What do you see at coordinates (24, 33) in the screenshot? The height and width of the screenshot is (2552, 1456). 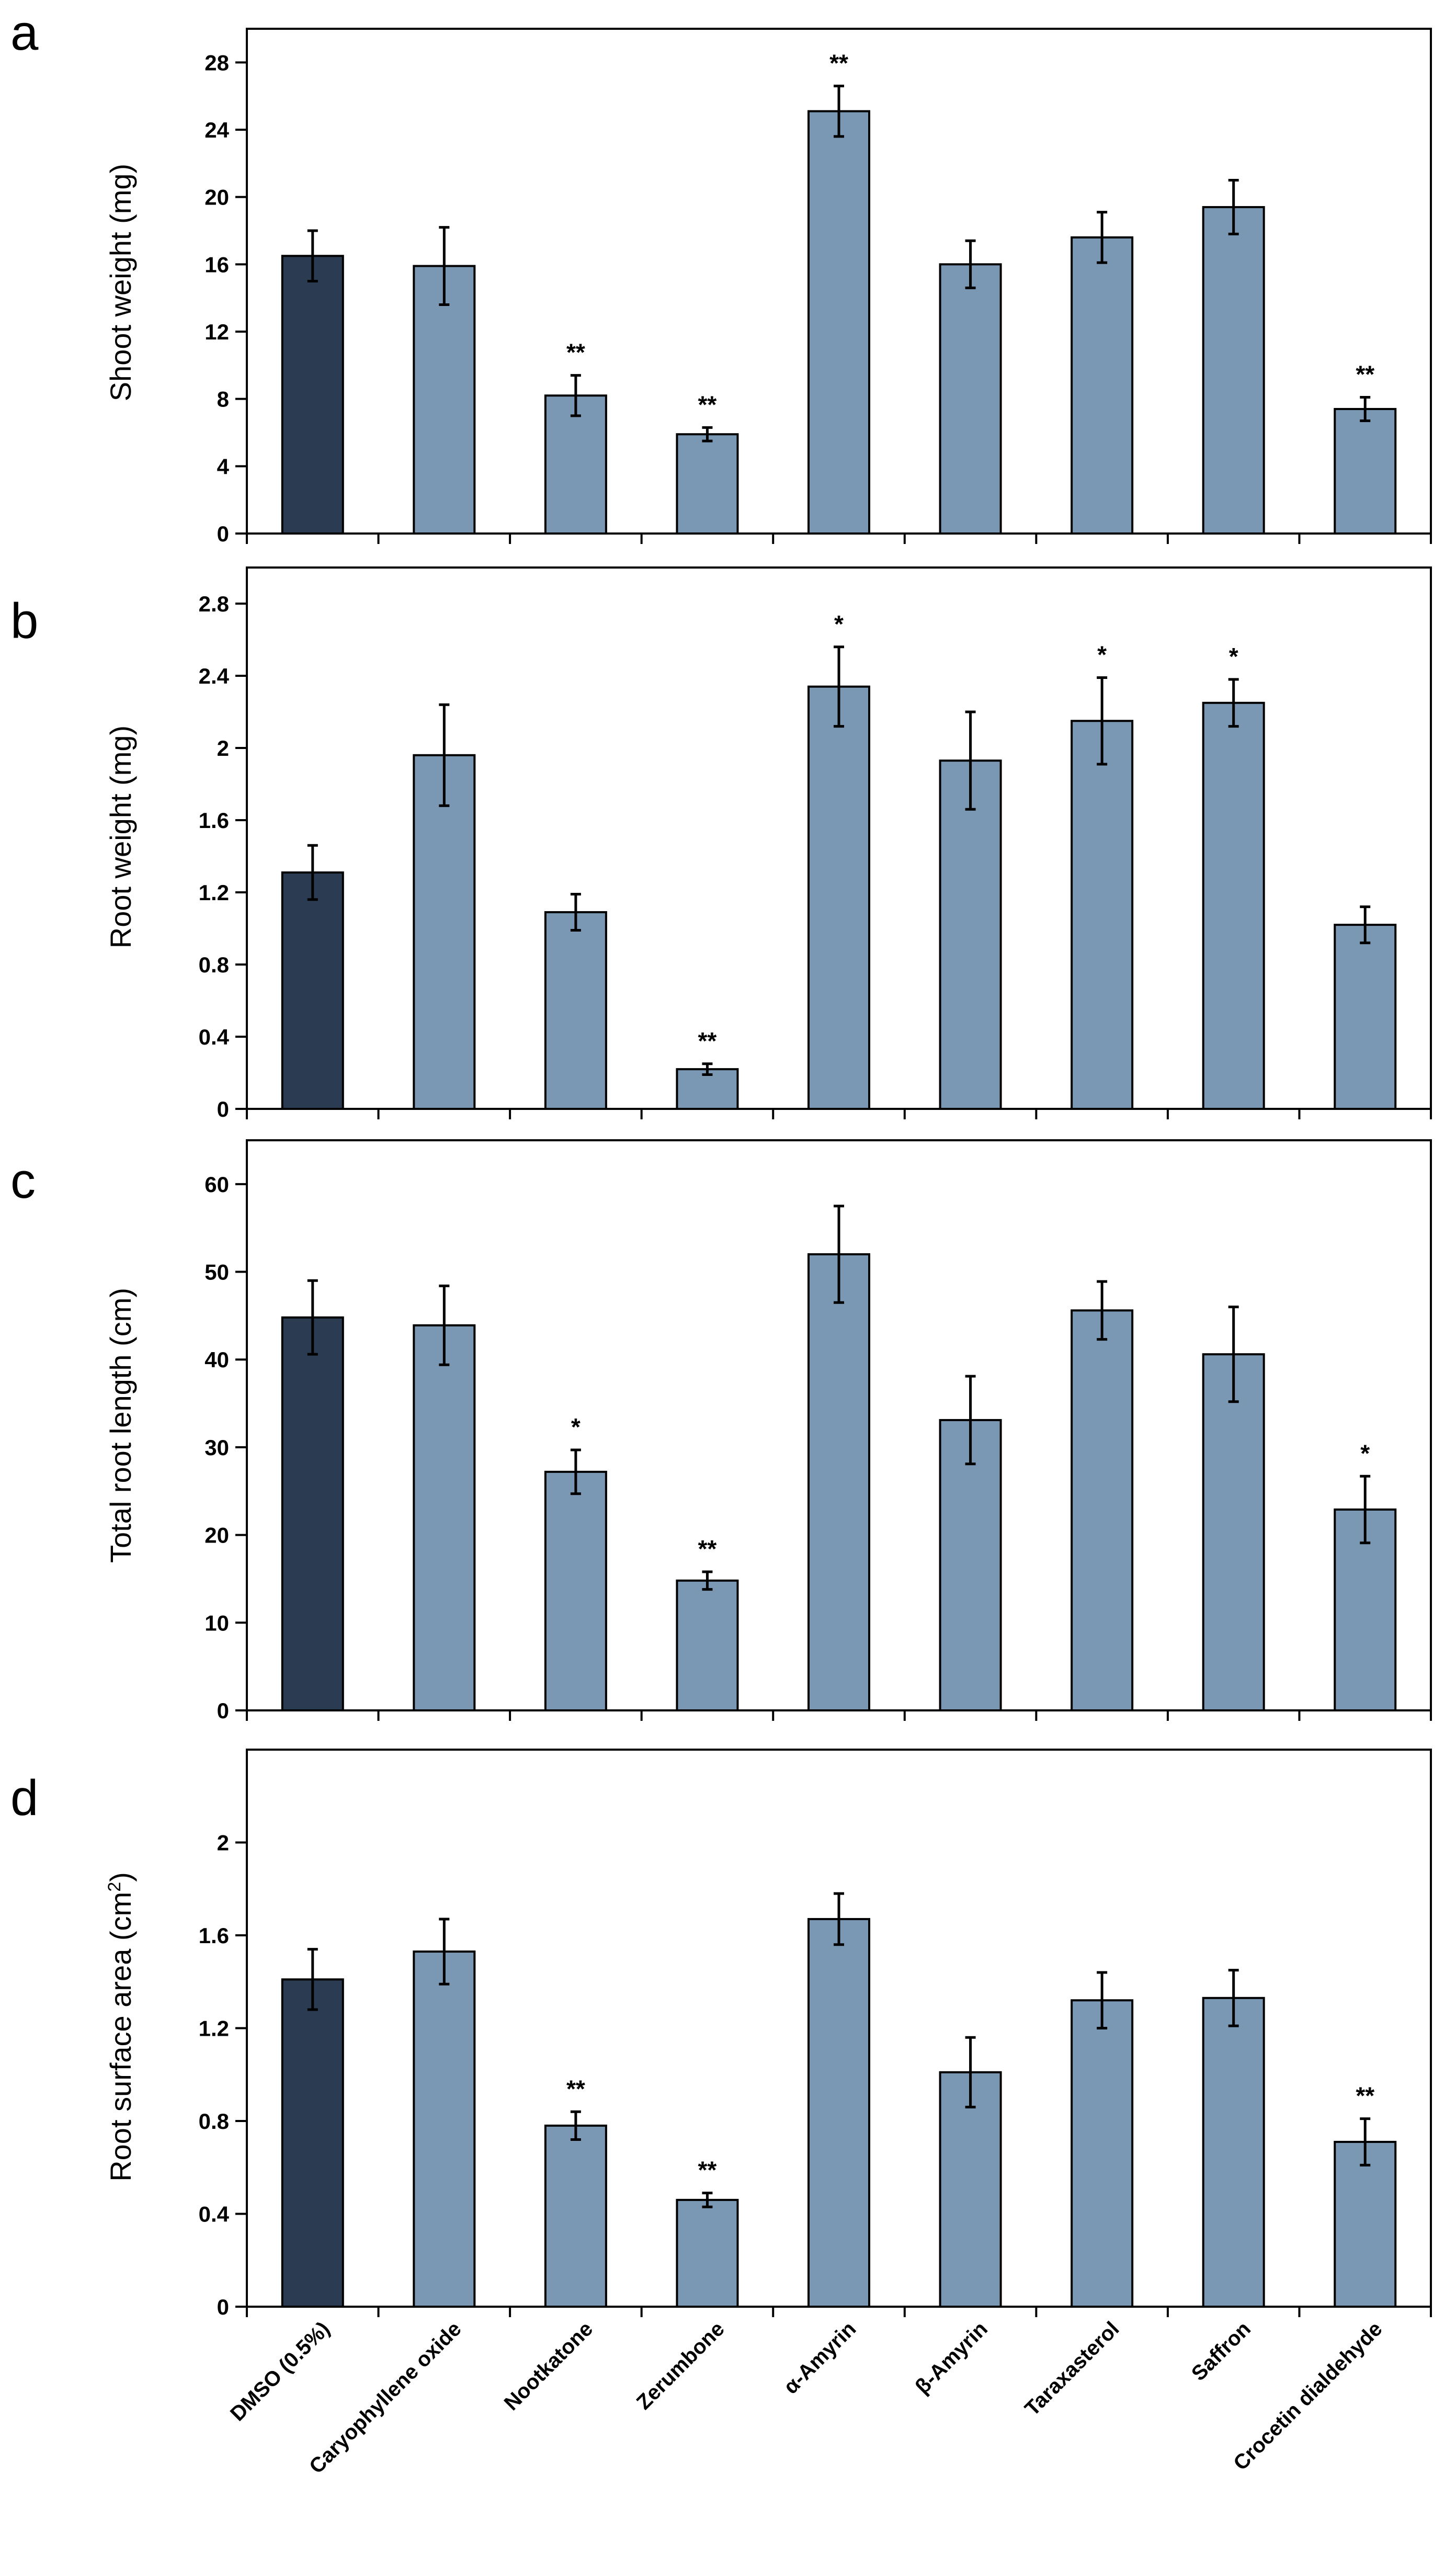 I see `panel-letter-a: a` at bounding box center [24, 33].